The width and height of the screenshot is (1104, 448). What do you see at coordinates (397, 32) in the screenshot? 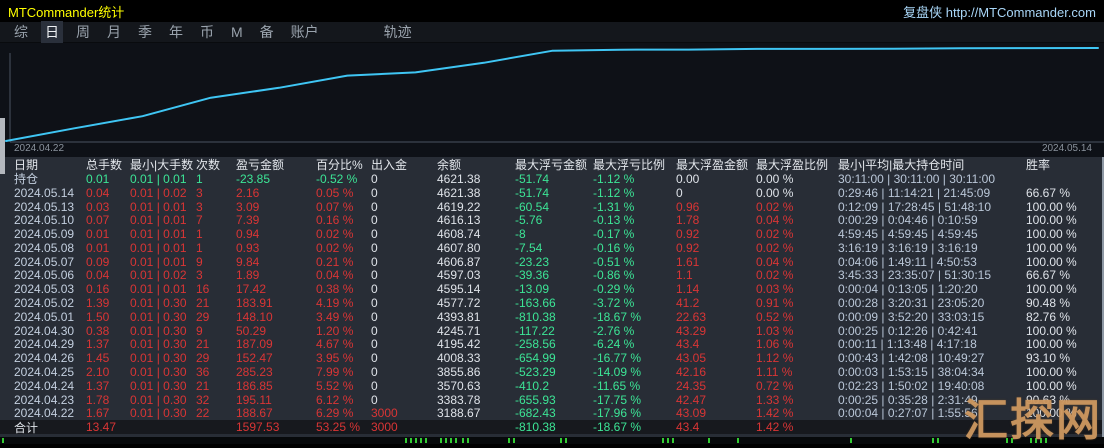
I see `menu-tab-trail: 轨迹` at bounding box center [397, 32].